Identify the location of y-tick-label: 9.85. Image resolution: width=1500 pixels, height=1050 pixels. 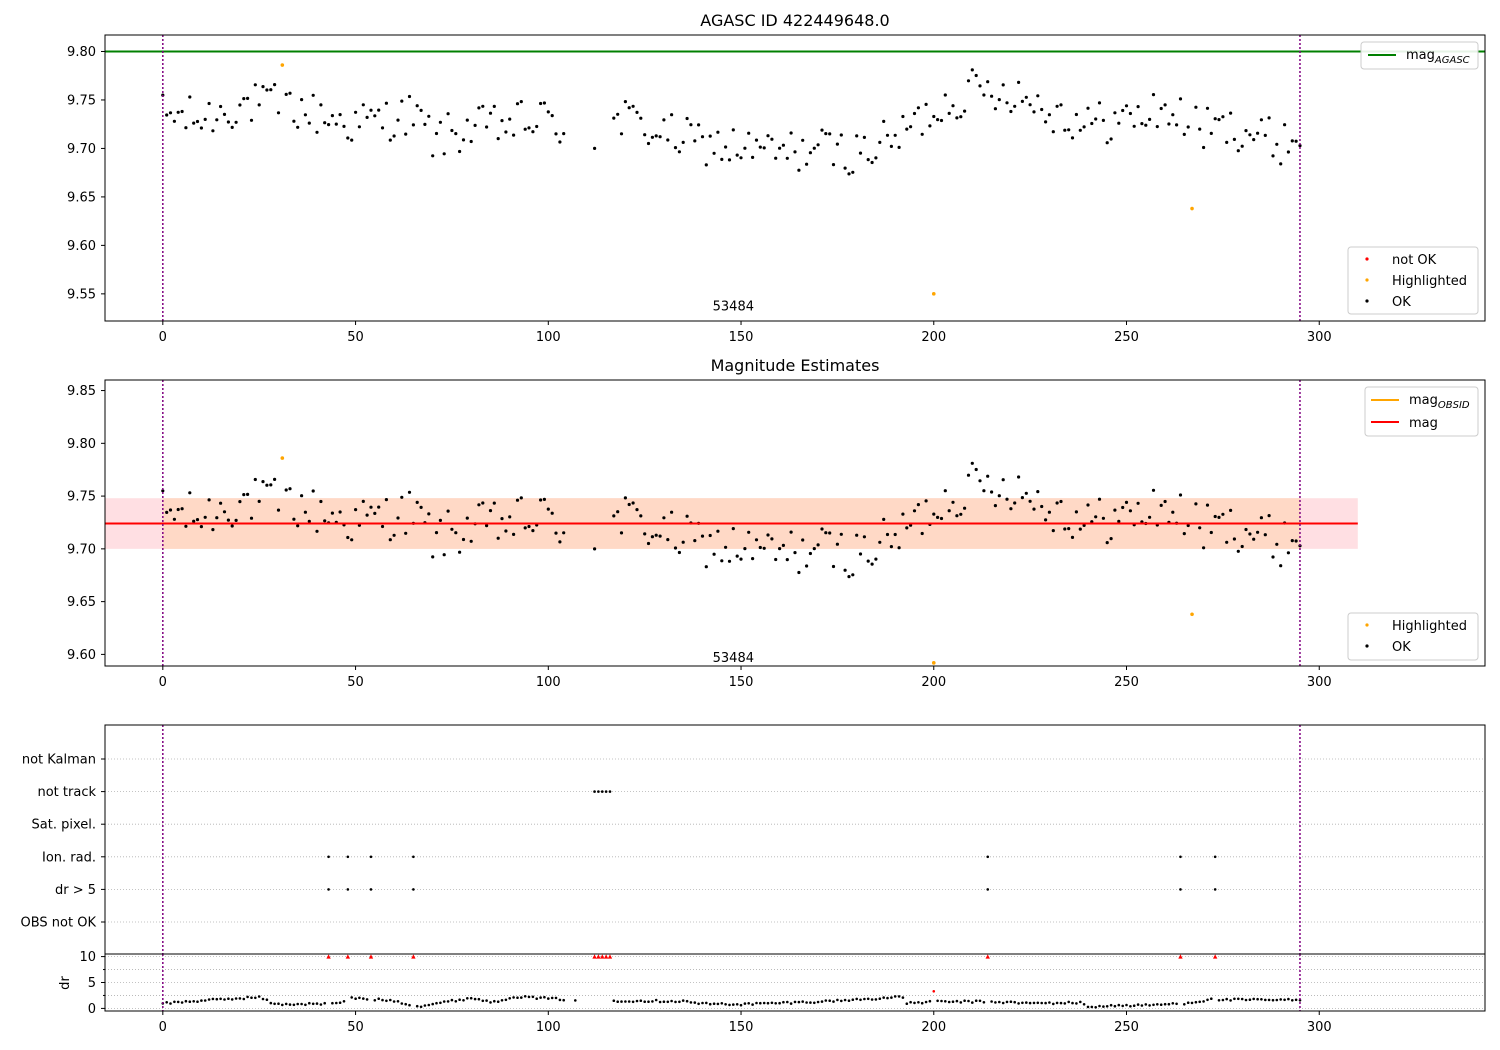
(81, 391).